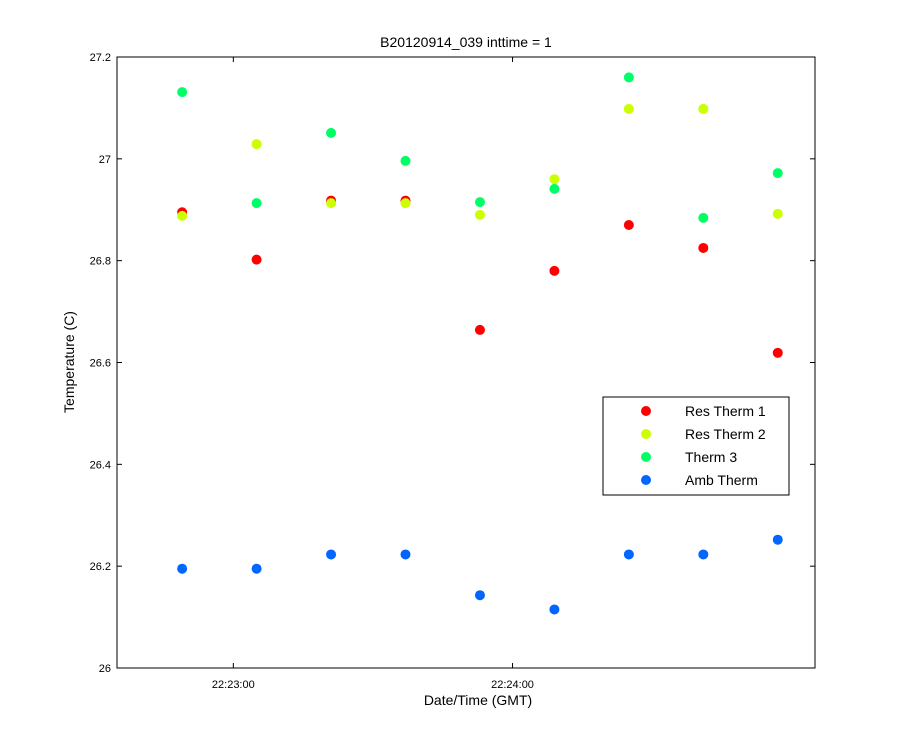 This screenshot has height=750, width=900. I want to click on y-tick-label: 26.2, so click(100, 567).